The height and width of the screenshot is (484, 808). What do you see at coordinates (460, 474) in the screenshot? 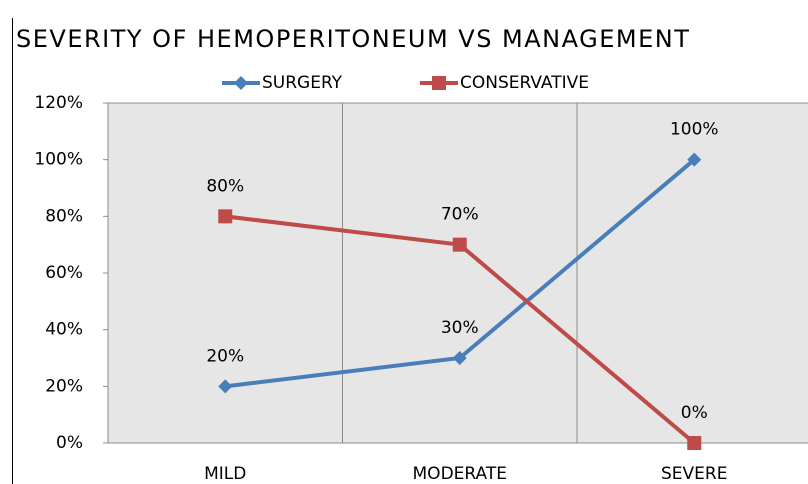
I see `x-tick-label: MODERATE` at bounding box center [460, 474].